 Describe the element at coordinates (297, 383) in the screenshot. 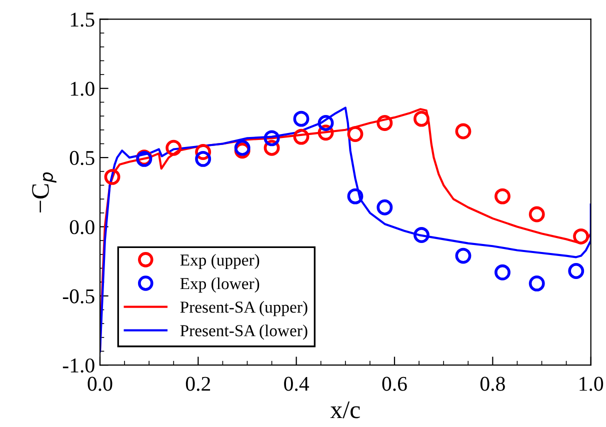

I see `x-tick-label: 0.4` at that location.